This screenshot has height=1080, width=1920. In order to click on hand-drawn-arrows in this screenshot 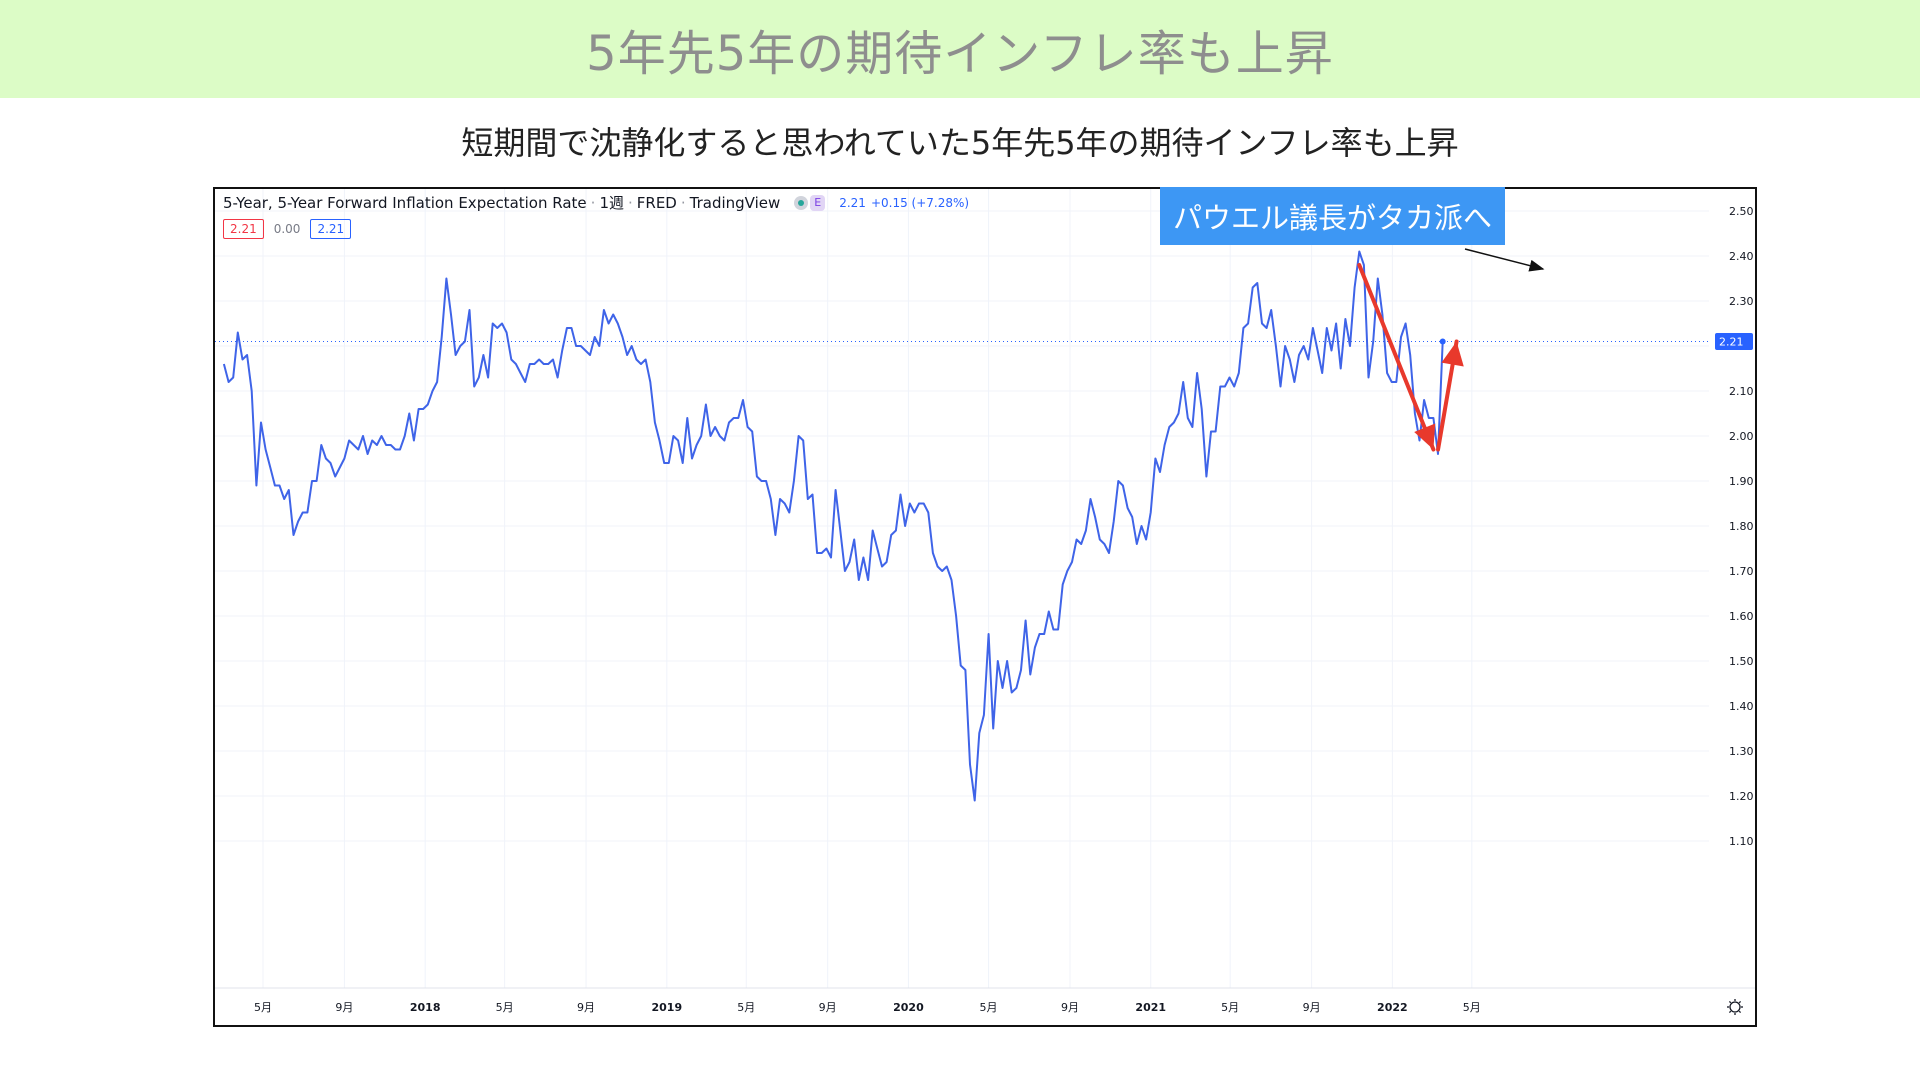, I will do `click(1410, 357)`.